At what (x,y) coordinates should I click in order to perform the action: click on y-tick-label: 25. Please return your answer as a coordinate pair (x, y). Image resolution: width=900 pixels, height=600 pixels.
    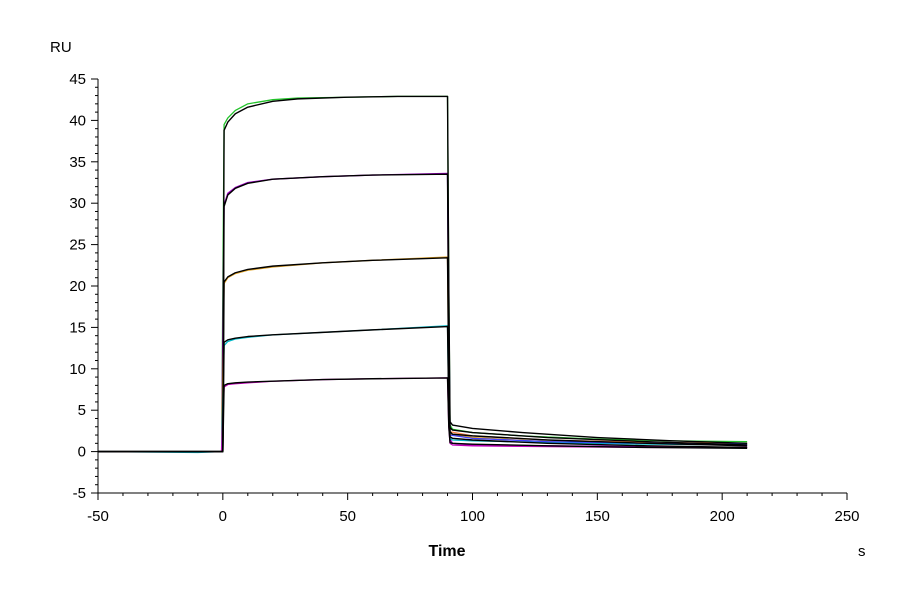
    Looking at the image, I should click on (77, 245).